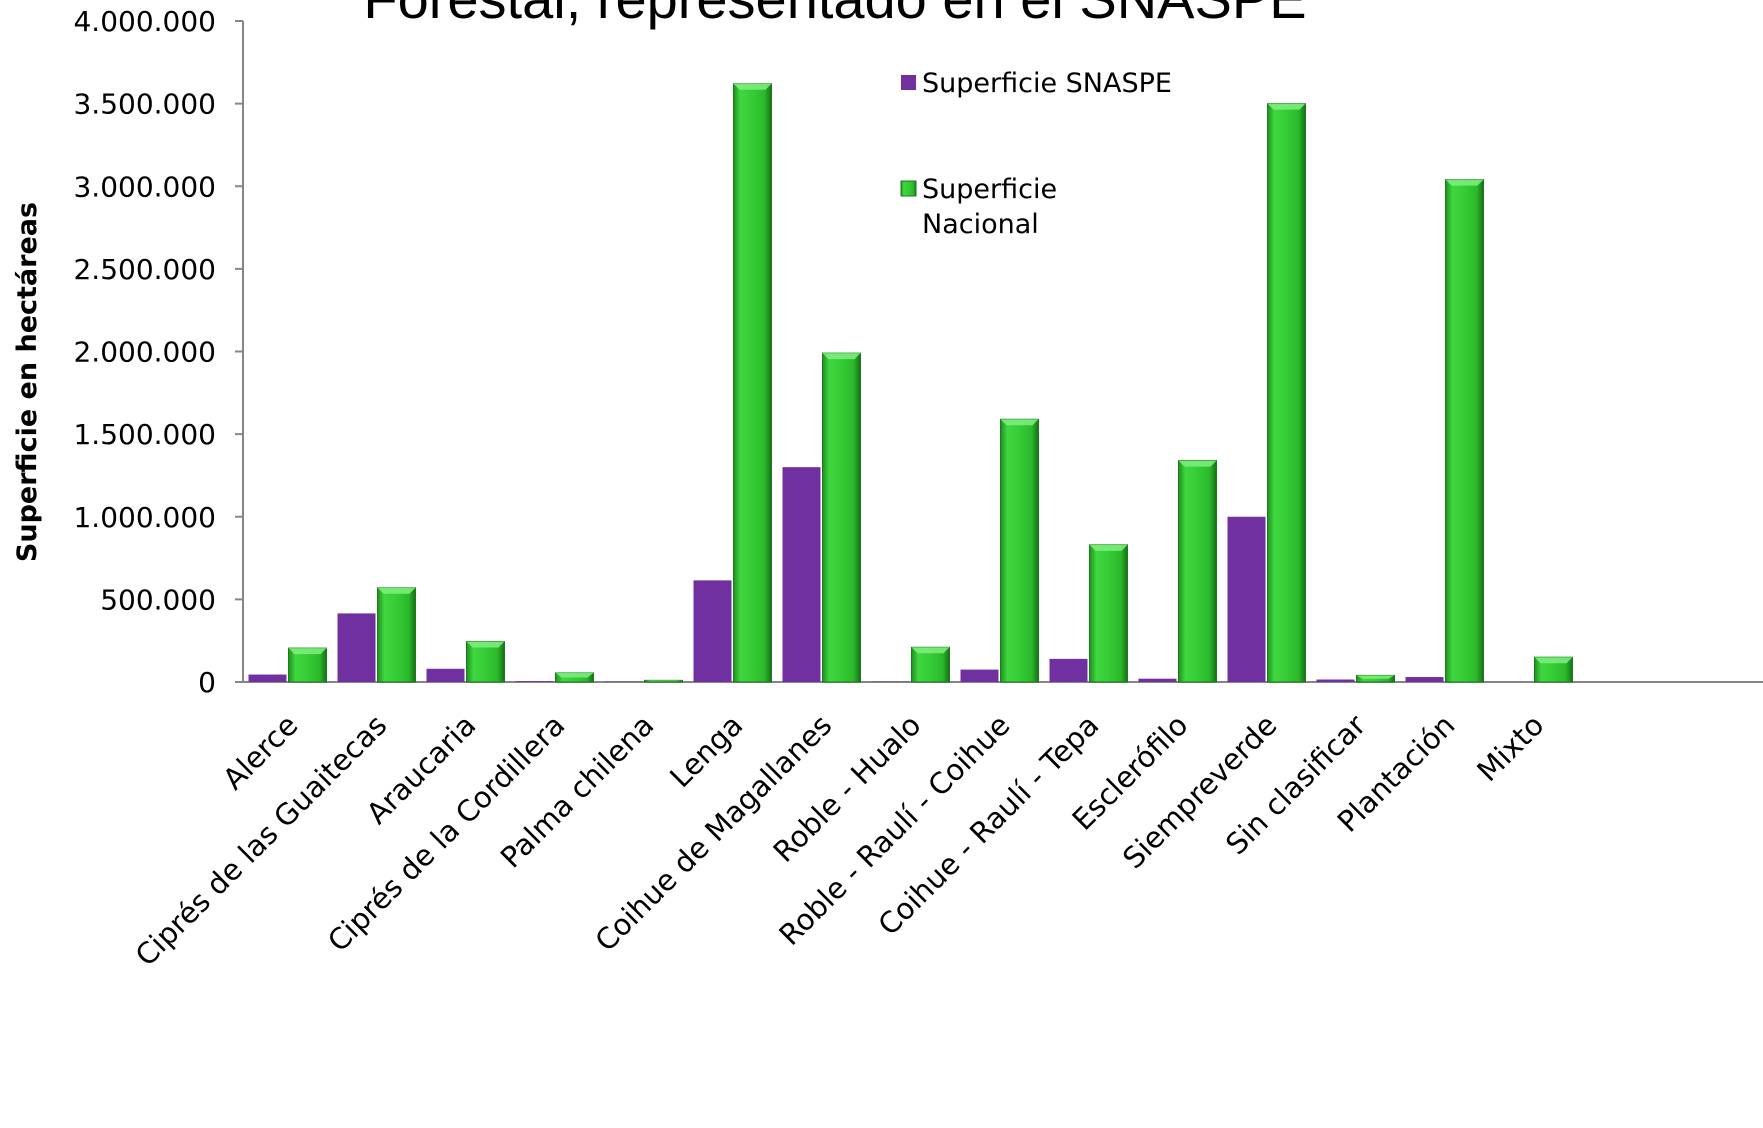 This screenshot has width=1763, height=1128. Describe the element at coordinates (577, 791) in the screenshot. I see `x-category-label: Palma chilena` at that location.